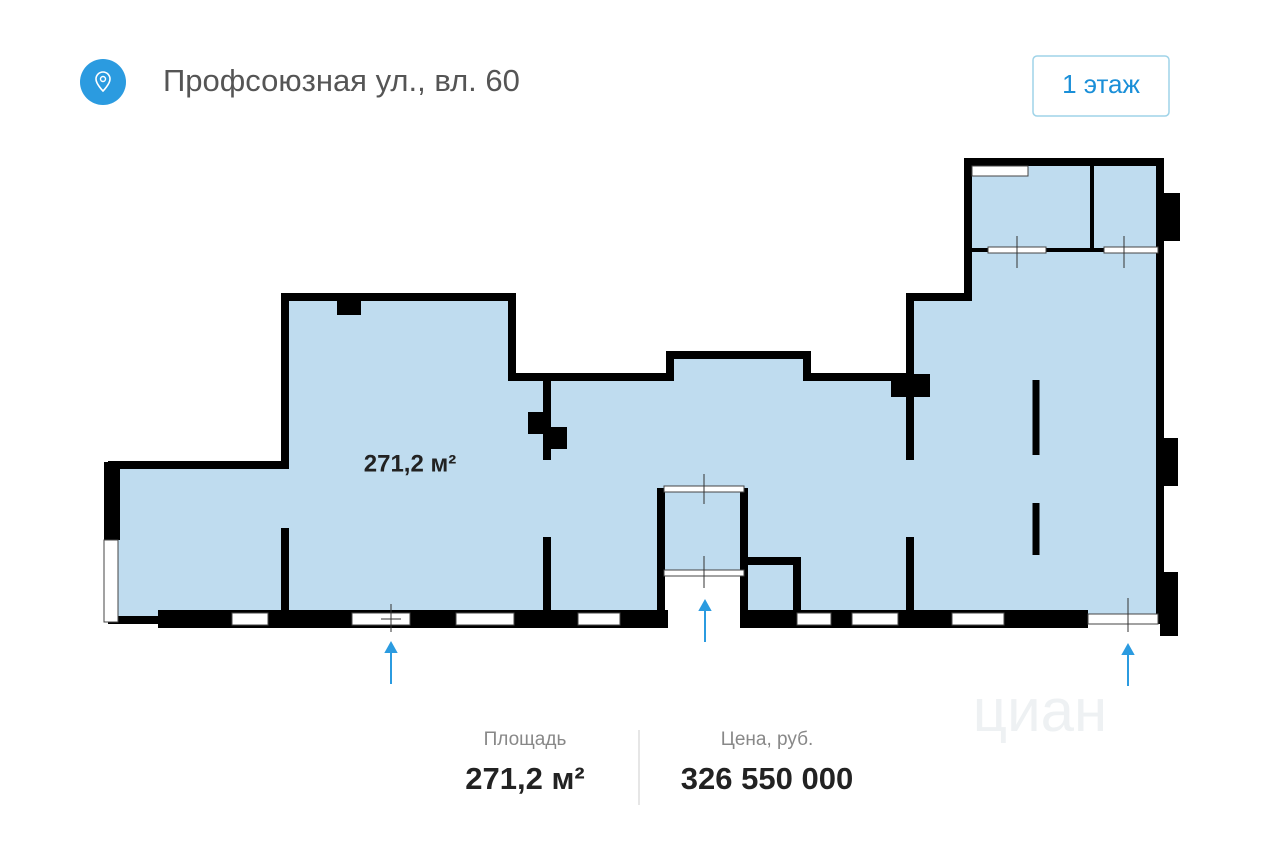  What do you see at coordinates (525, 739) in the screenshot?
I see `area-label: Площадь` at bounding box center [525, 739].